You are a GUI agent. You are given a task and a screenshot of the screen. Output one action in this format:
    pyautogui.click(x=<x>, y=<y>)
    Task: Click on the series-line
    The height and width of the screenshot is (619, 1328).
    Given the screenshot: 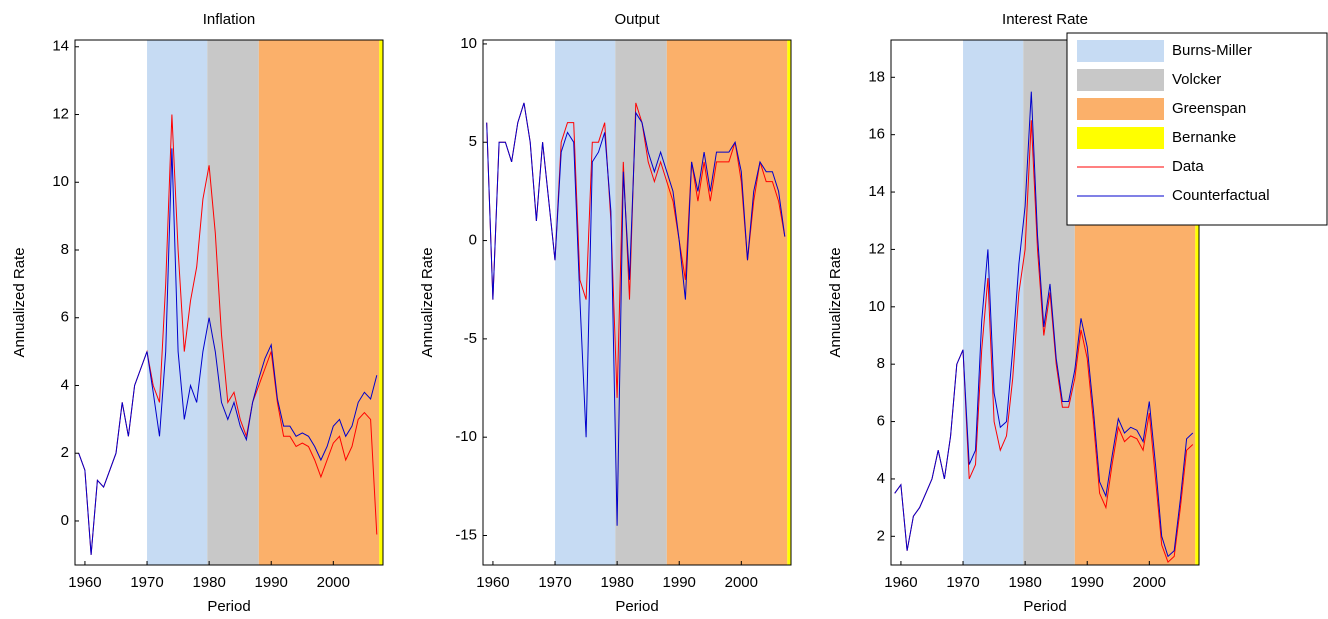 What is the action you would take?
    pyautogui.click(x=228, y=351)
    